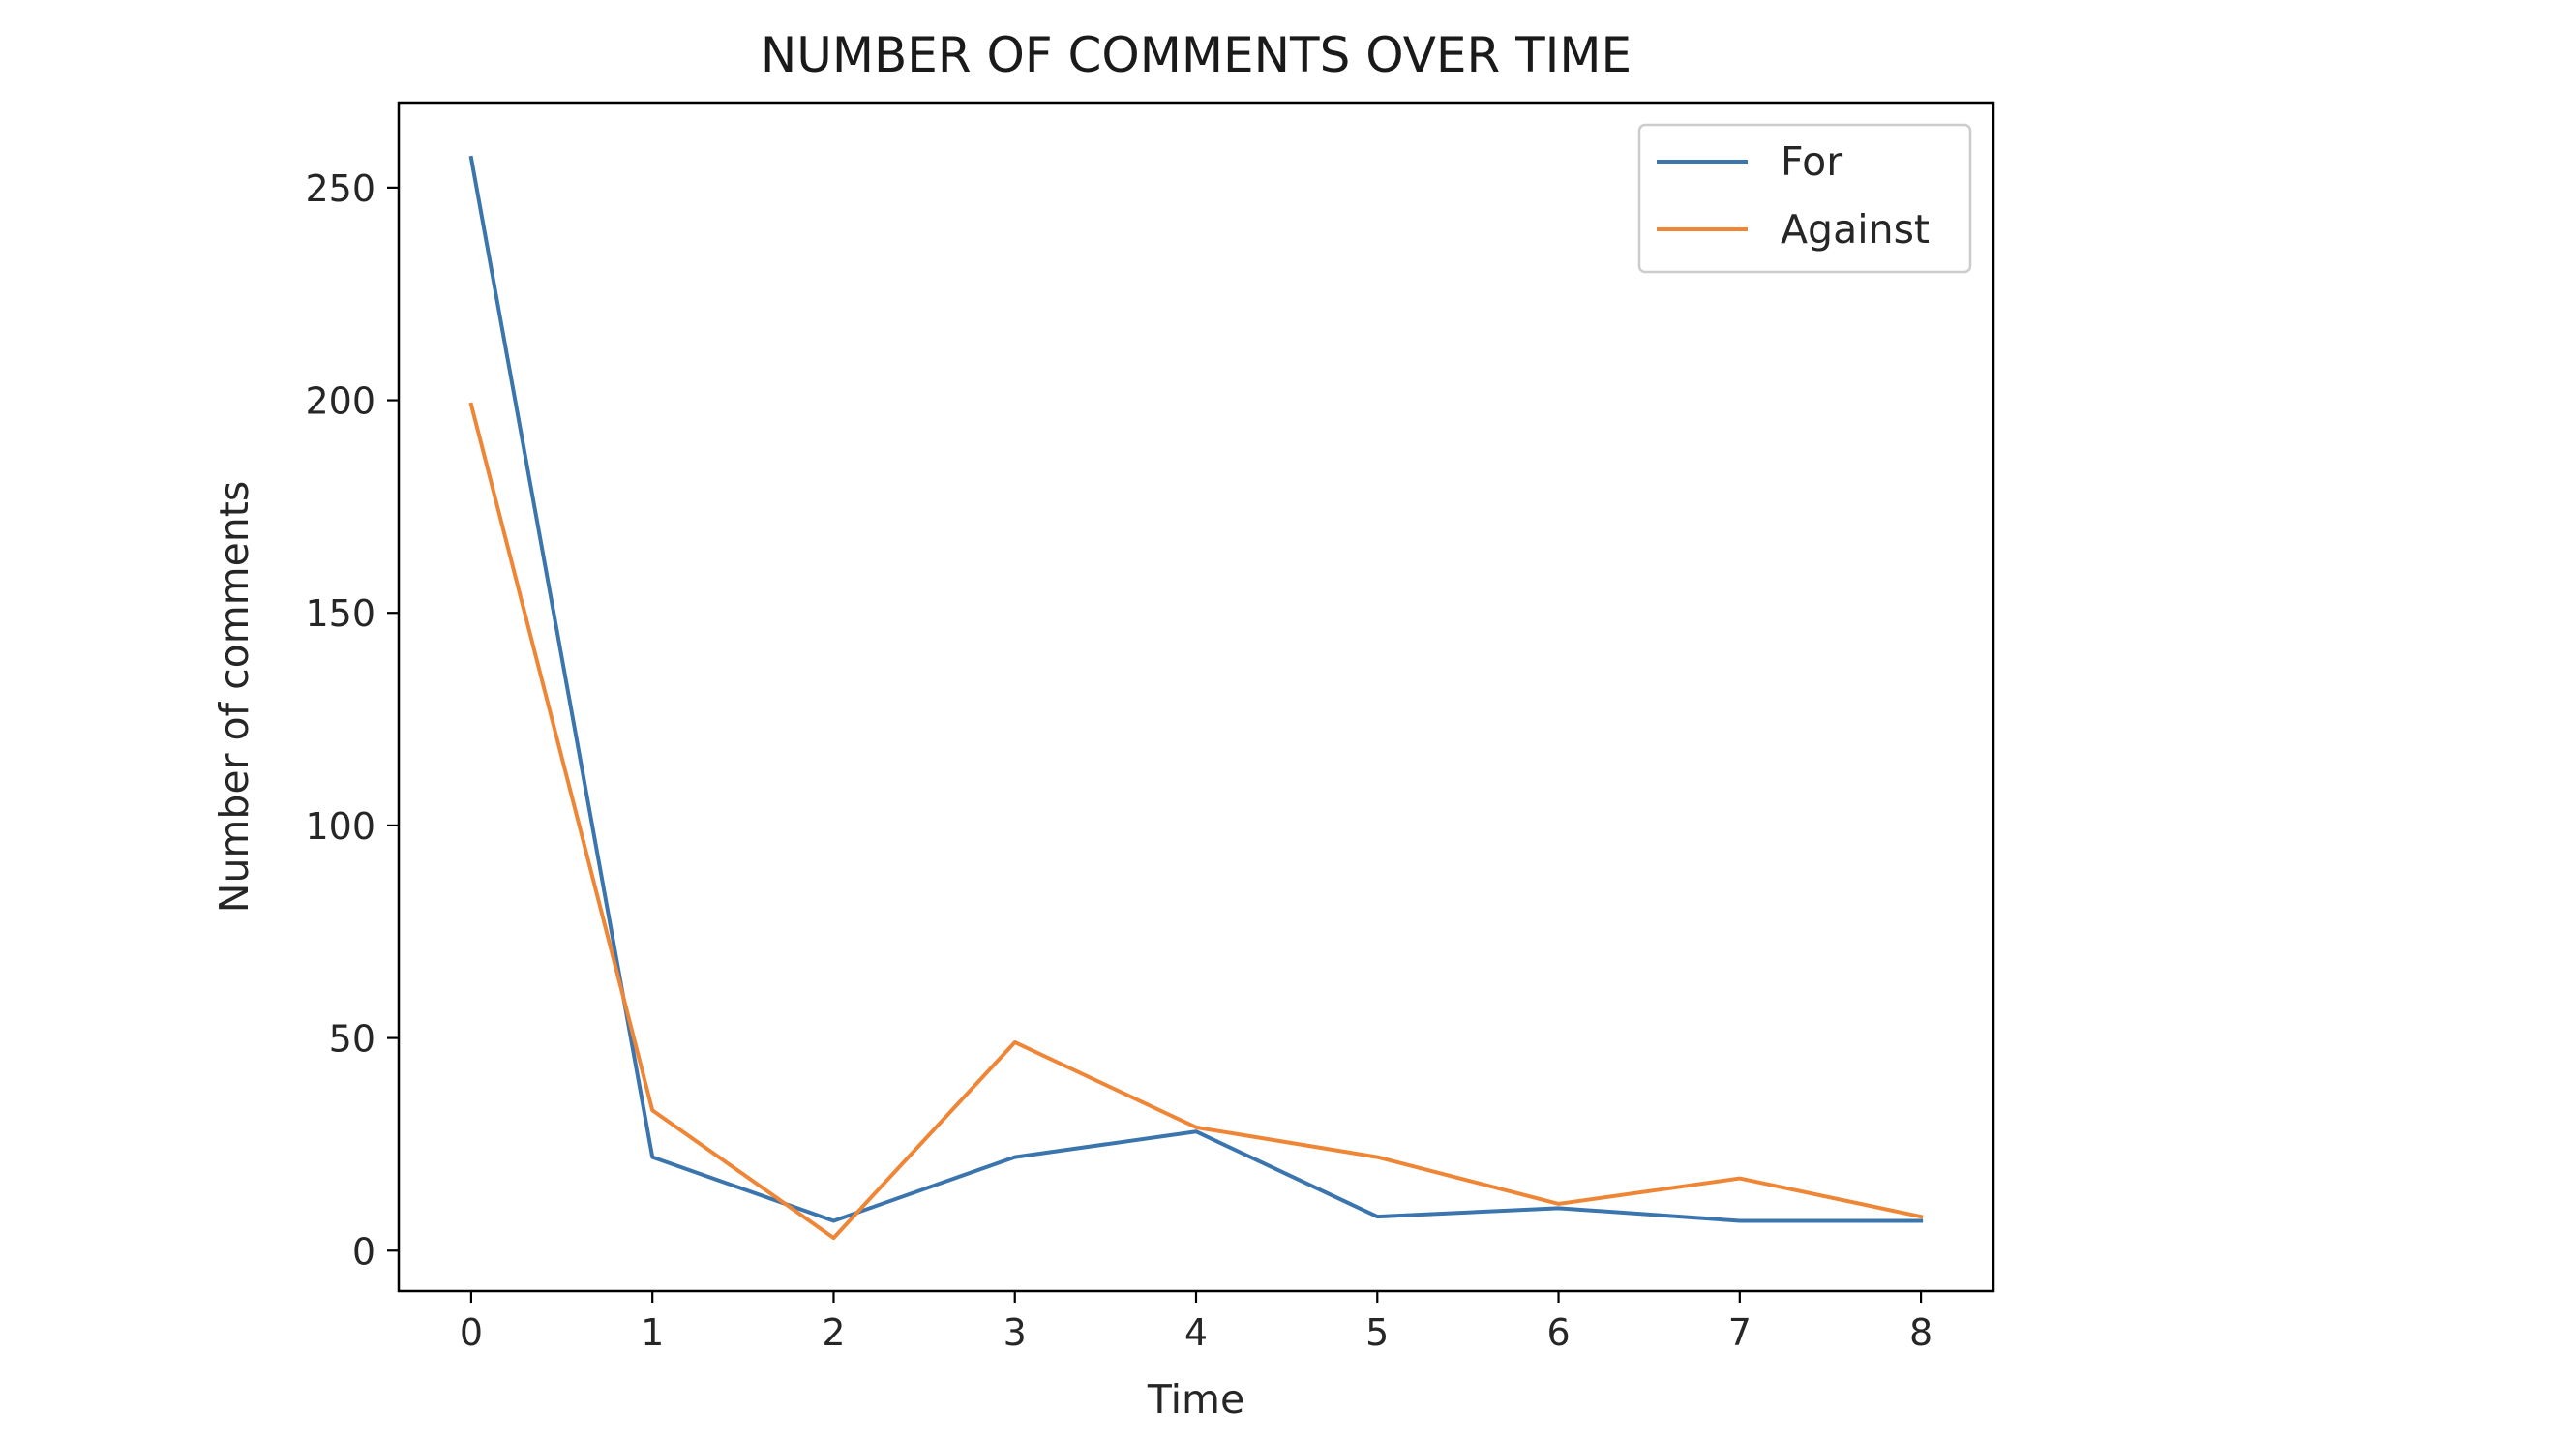 The image size is (2576, 1442). I want to click on y-tick-label: 150, so click(340, 613).